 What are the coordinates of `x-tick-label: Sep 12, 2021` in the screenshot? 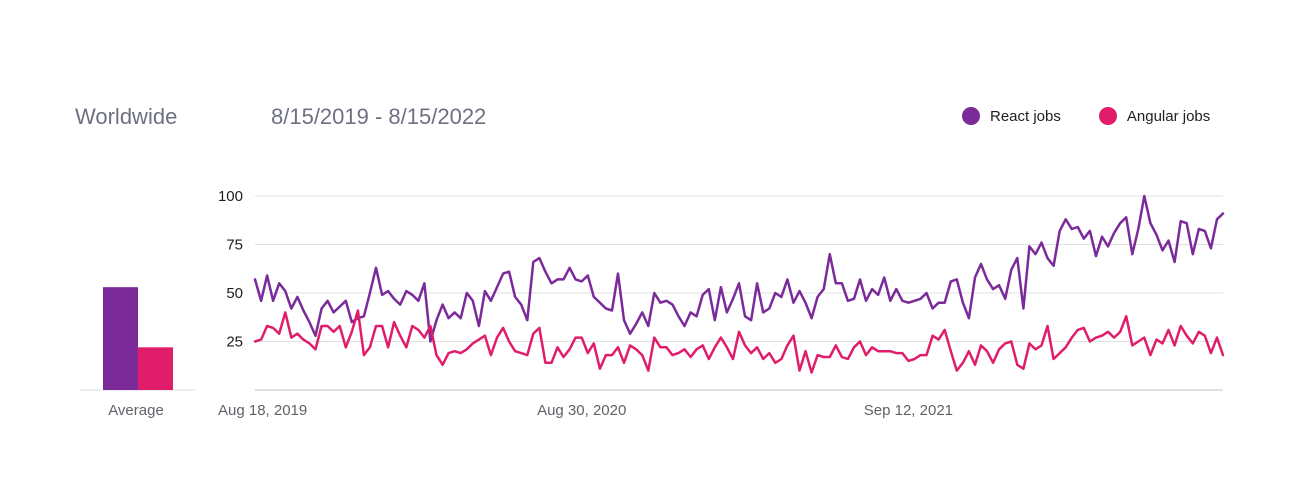 It's located at (908, 410).